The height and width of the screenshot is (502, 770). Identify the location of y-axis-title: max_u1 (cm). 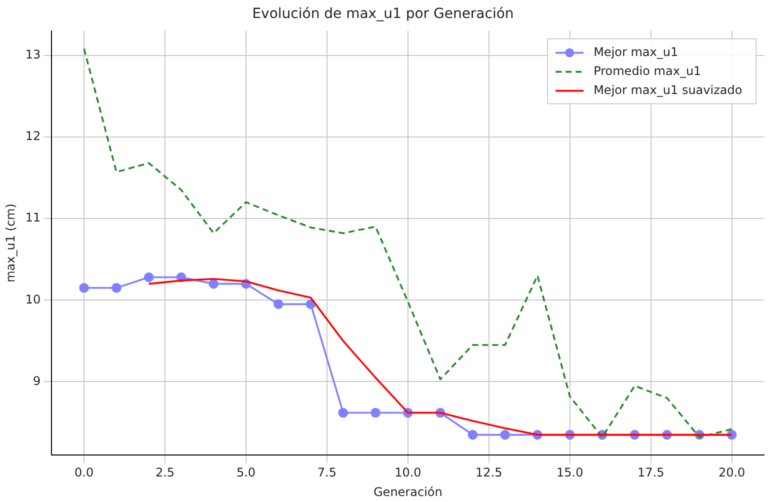
(10, 243).